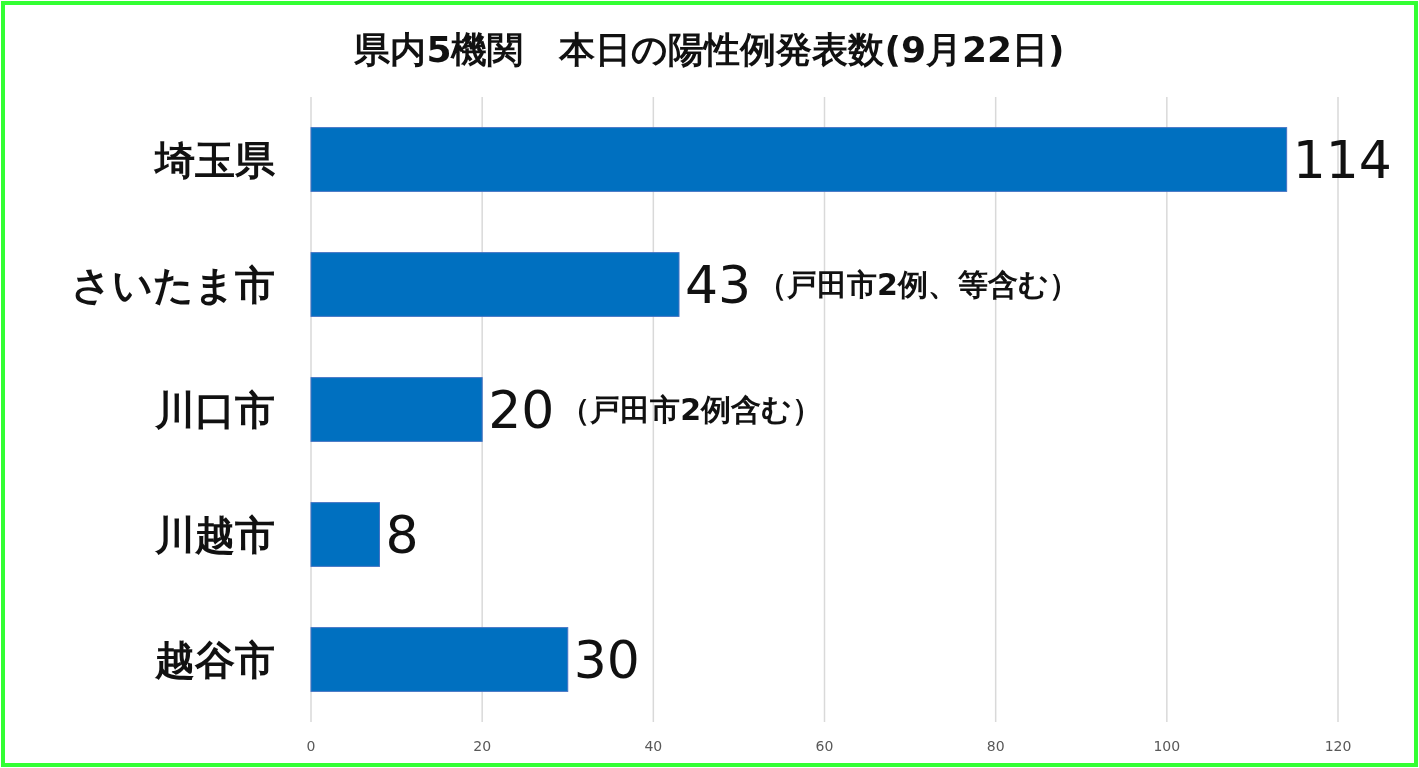 The width and height of the screenshot is (1419, 768). I want to click on data-label: 114, so click(1342, 160).